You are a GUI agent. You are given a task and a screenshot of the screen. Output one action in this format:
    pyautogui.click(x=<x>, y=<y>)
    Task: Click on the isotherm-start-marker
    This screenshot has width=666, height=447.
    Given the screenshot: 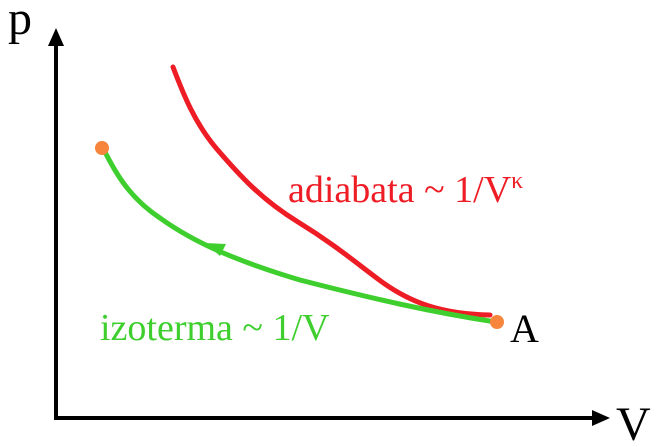 What is the action you would take?
    pyautogui.click(x=102, y=148)
    